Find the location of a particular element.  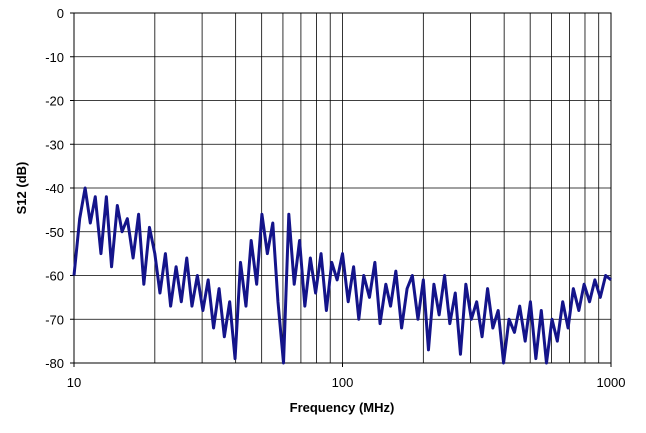

y-tick-label: -80 is located at coordinates (54, 363).